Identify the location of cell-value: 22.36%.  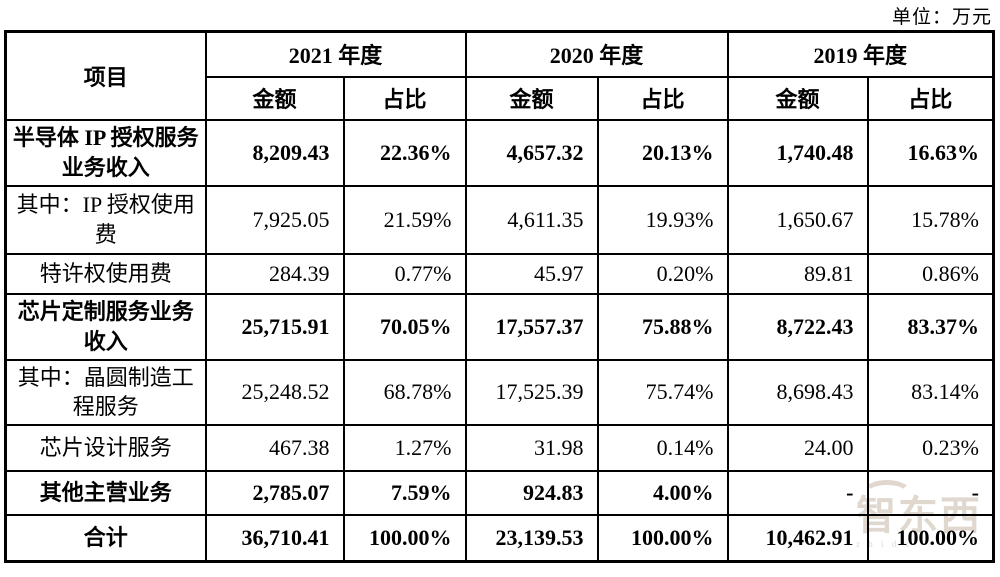
(404, 152).